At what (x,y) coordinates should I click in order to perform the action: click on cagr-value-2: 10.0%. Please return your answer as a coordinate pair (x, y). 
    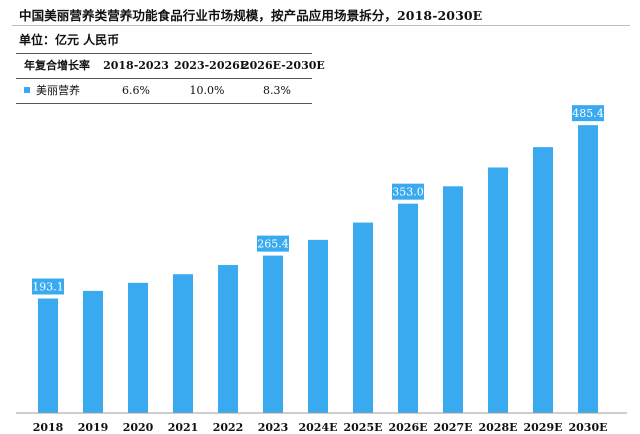
    Looking at the image, I should click on (207, 90).